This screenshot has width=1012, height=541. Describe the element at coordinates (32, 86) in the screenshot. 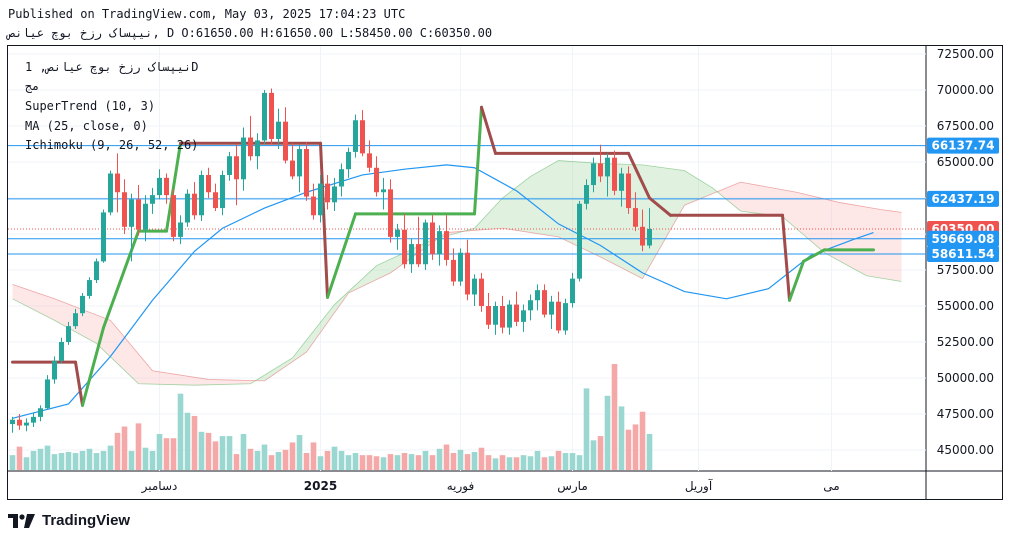

I see `legend-sub: مج` at that location.